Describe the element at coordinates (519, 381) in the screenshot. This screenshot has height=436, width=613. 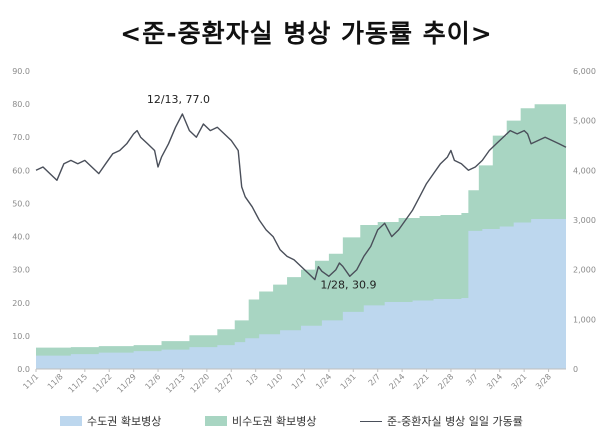
I see `x-tick-label: 3/21` at that location.